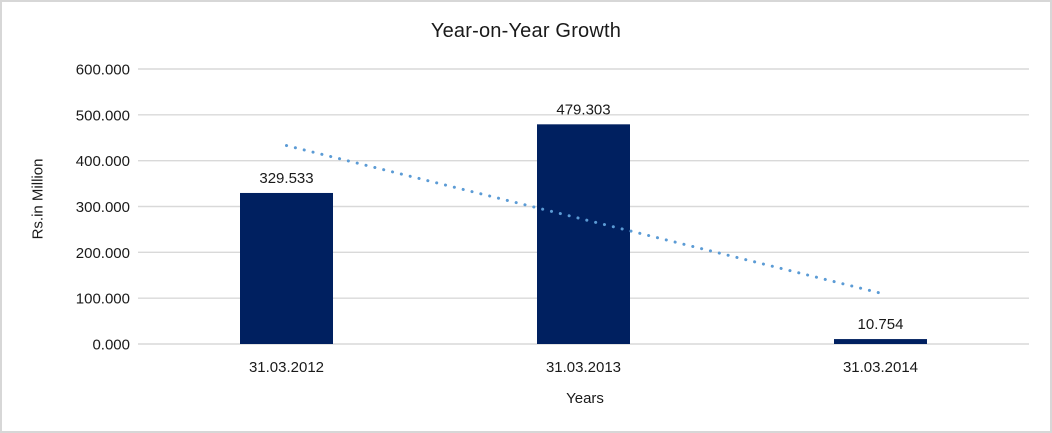  I want to click on y-tick-label: 0.000, so click(111, 345).